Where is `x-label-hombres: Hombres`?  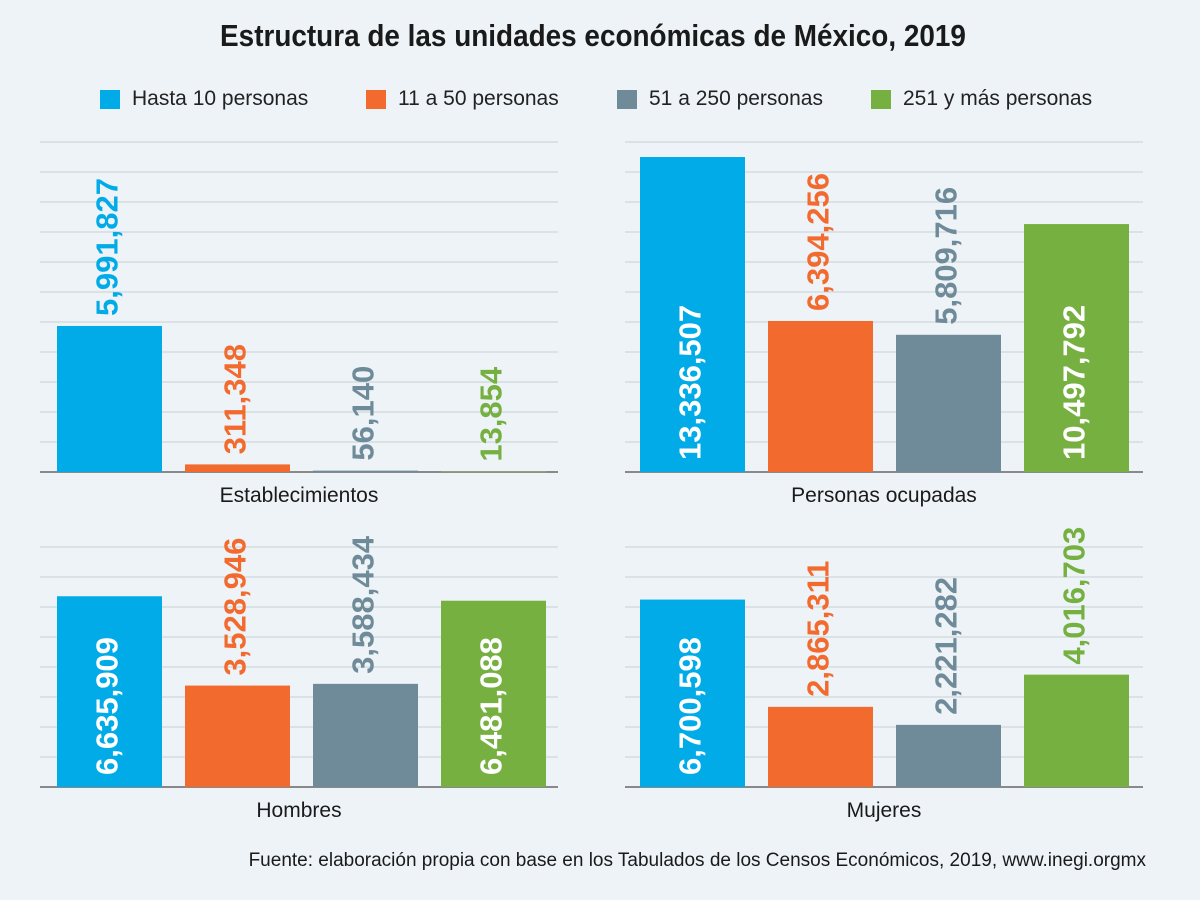 x-label-hombres: Hombres is located at coordinates (298, 810).